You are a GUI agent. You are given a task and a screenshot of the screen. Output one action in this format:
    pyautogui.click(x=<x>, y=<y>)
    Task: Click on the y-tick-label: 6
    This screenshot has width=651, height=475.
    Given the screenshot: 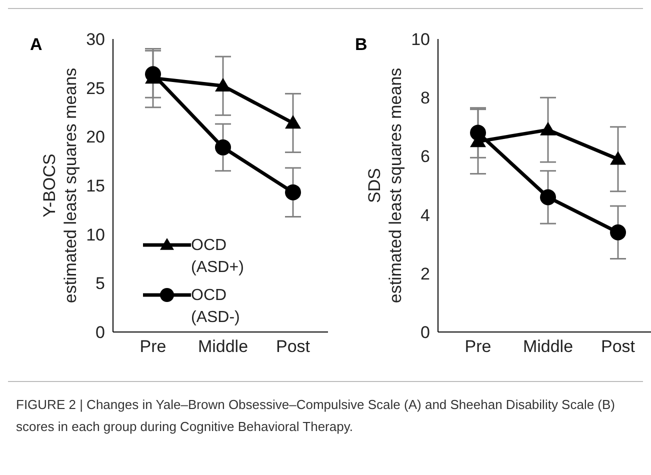 What is the action you would take?
    pyautogui.click(x=425, y=156)
    